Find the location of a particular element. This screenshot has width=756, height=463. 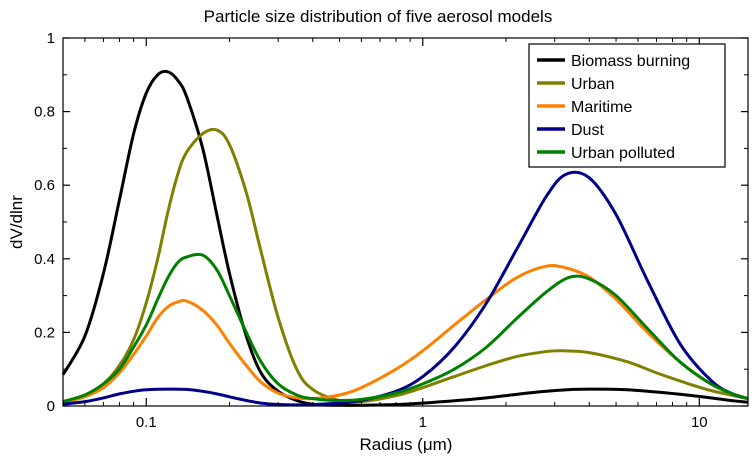

y-axis-title: dV/dlnr is located at coordinates (16, 222).